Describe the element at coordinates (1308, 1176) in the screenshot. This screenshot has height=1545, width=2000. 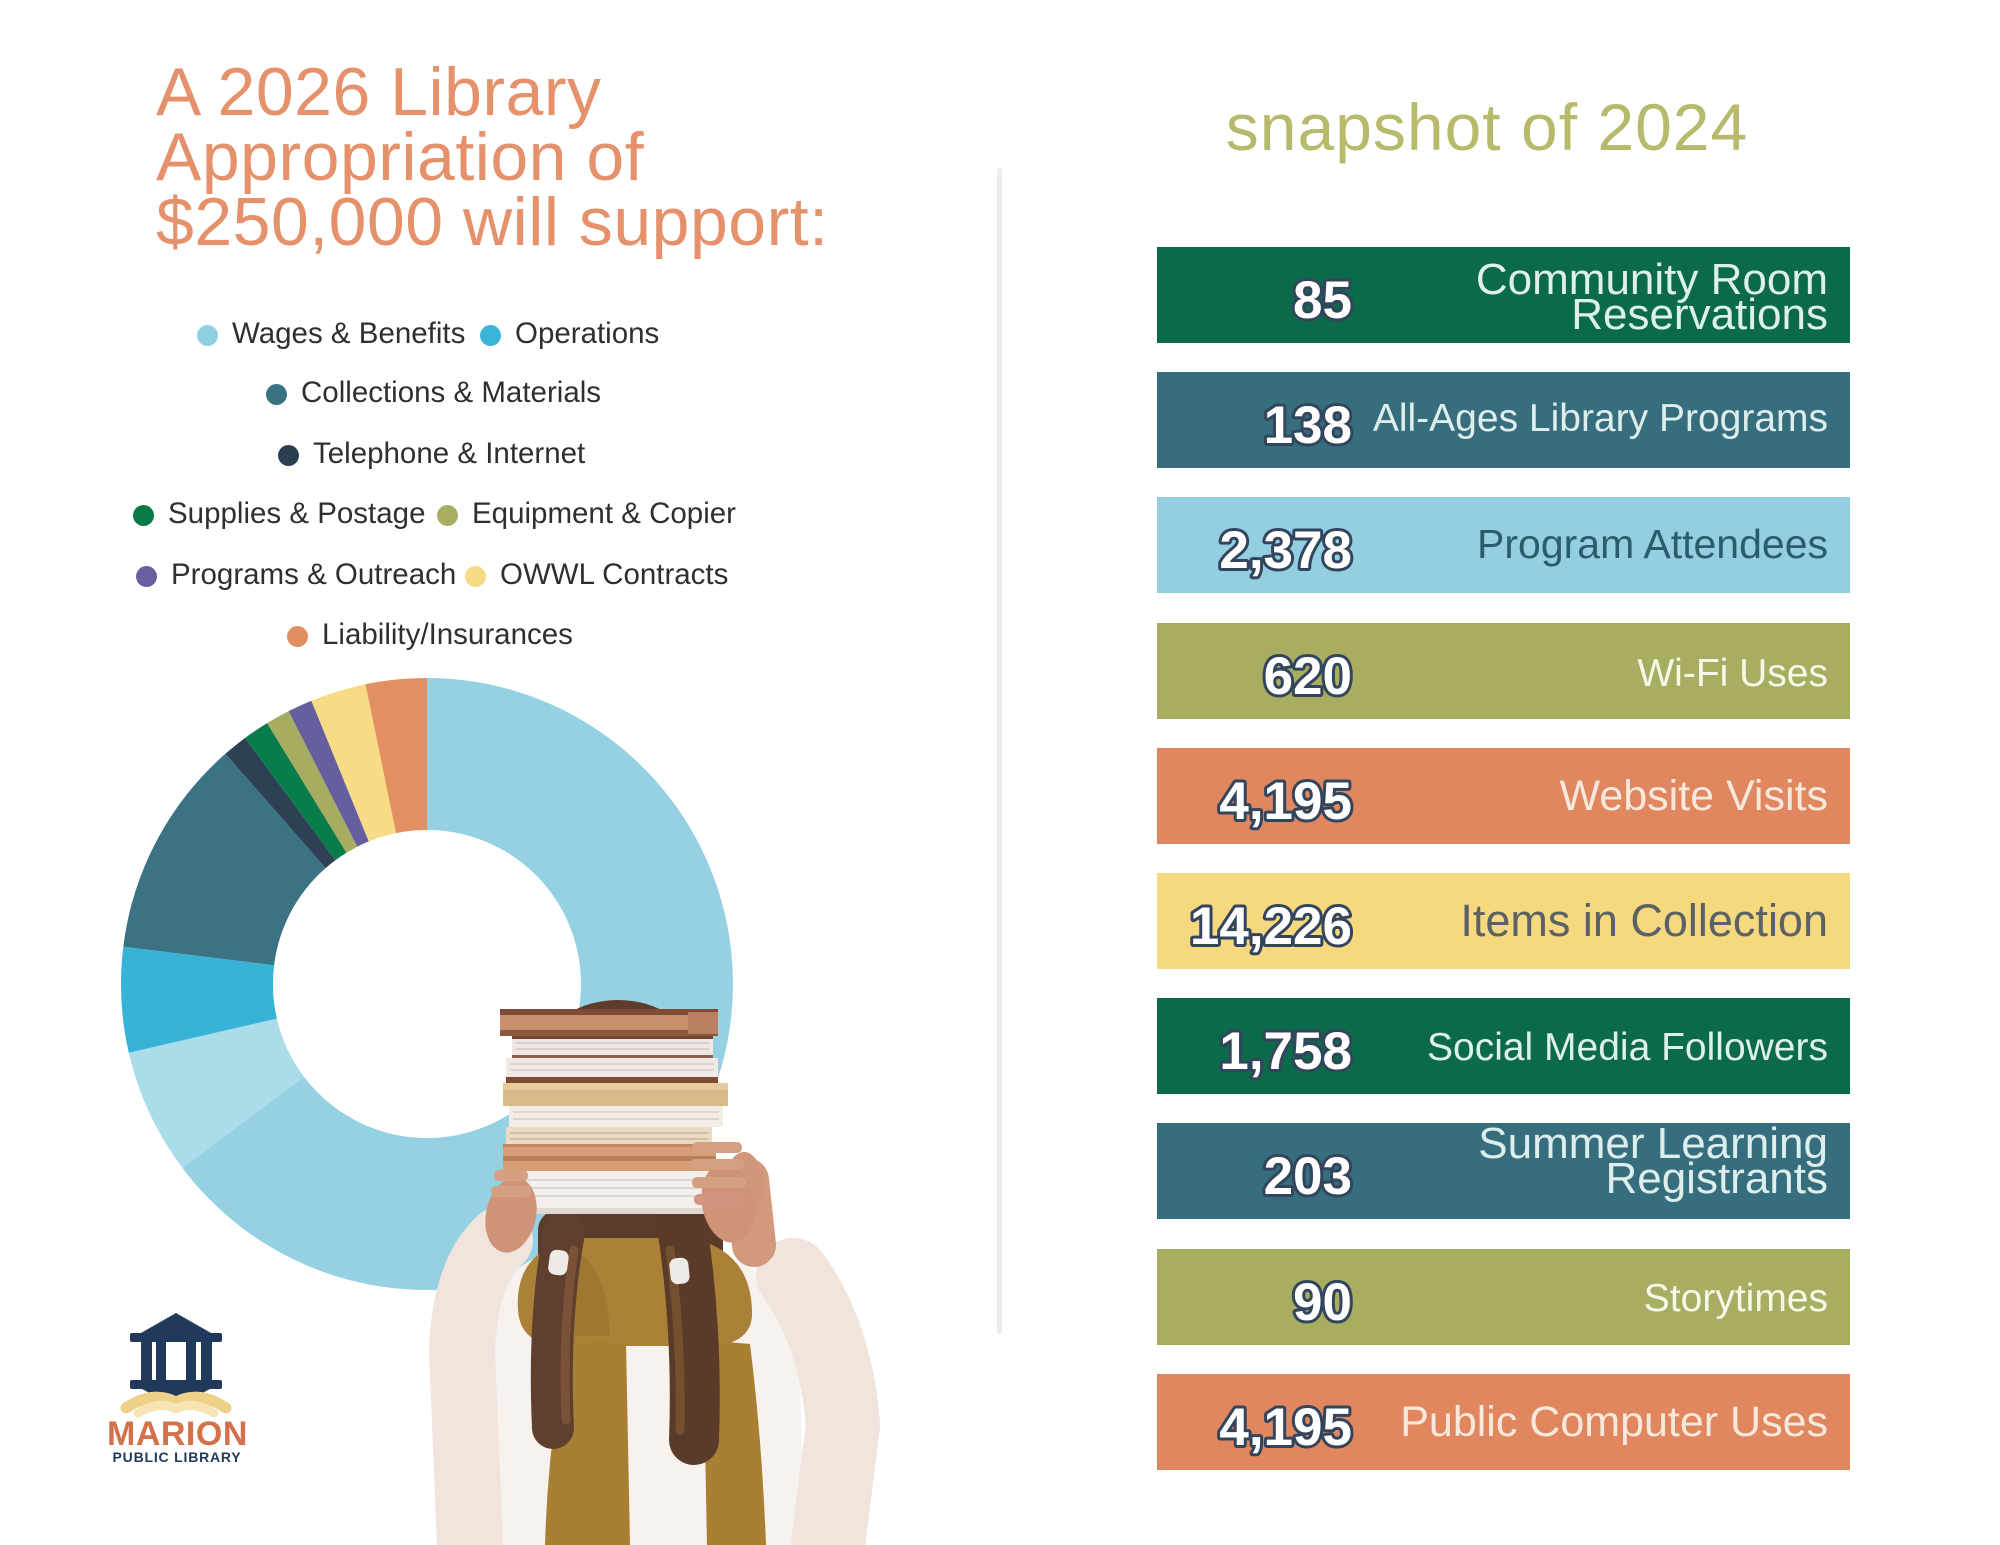
I see `svg-text: 203` at that location.